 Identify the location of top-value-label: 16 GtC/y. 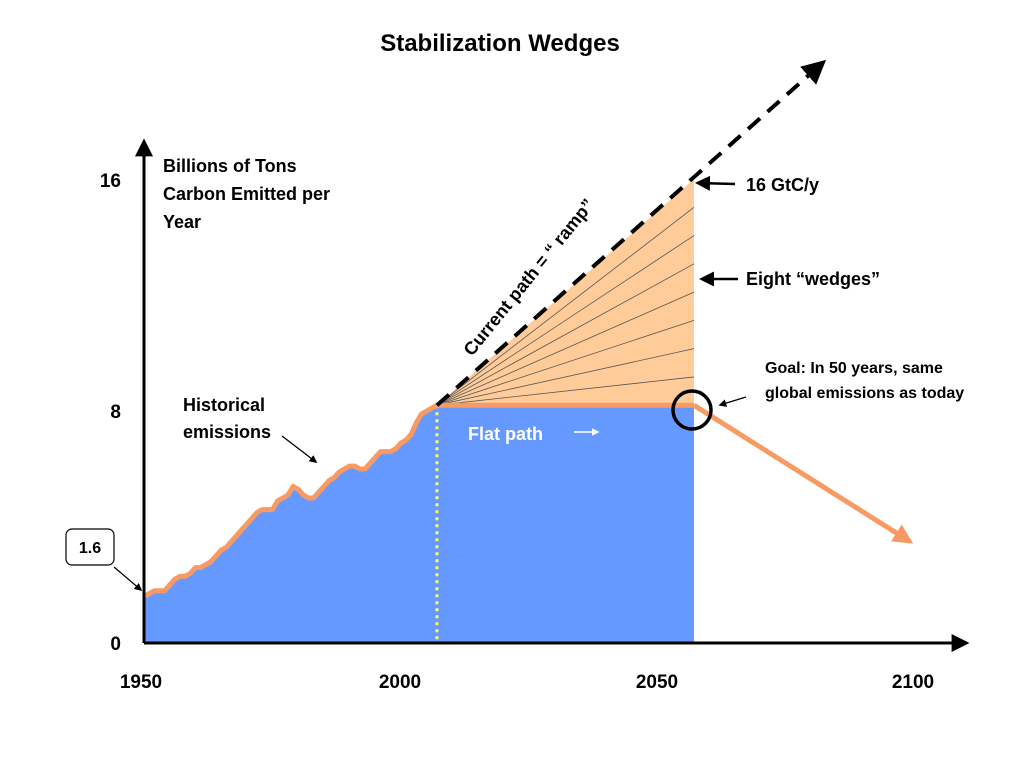
(782, 185).